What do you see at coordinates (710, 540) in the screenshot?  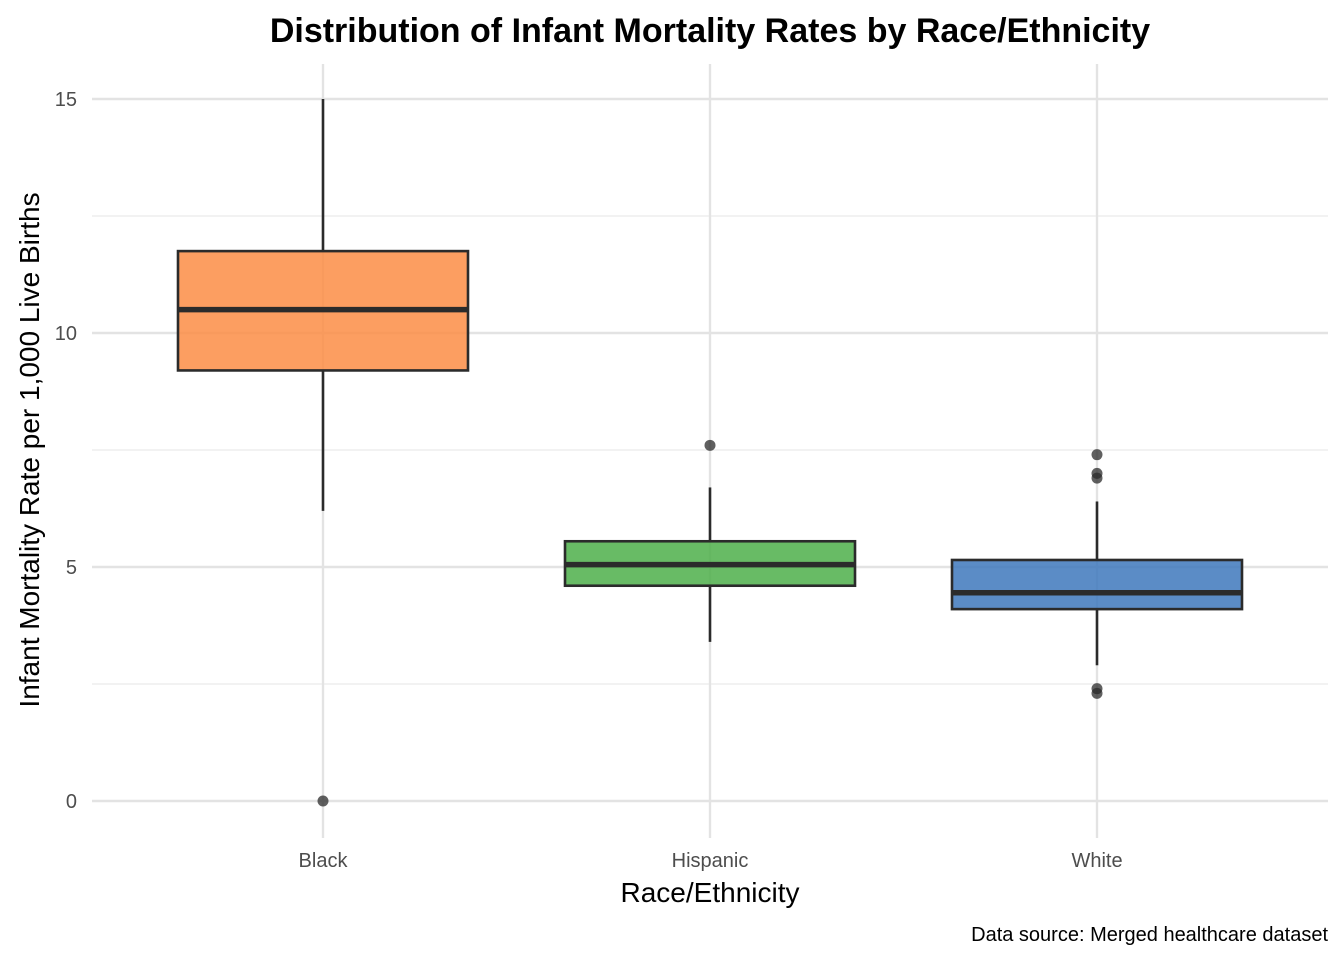 I see `box-hispanic` at bounding box center [710, 540].